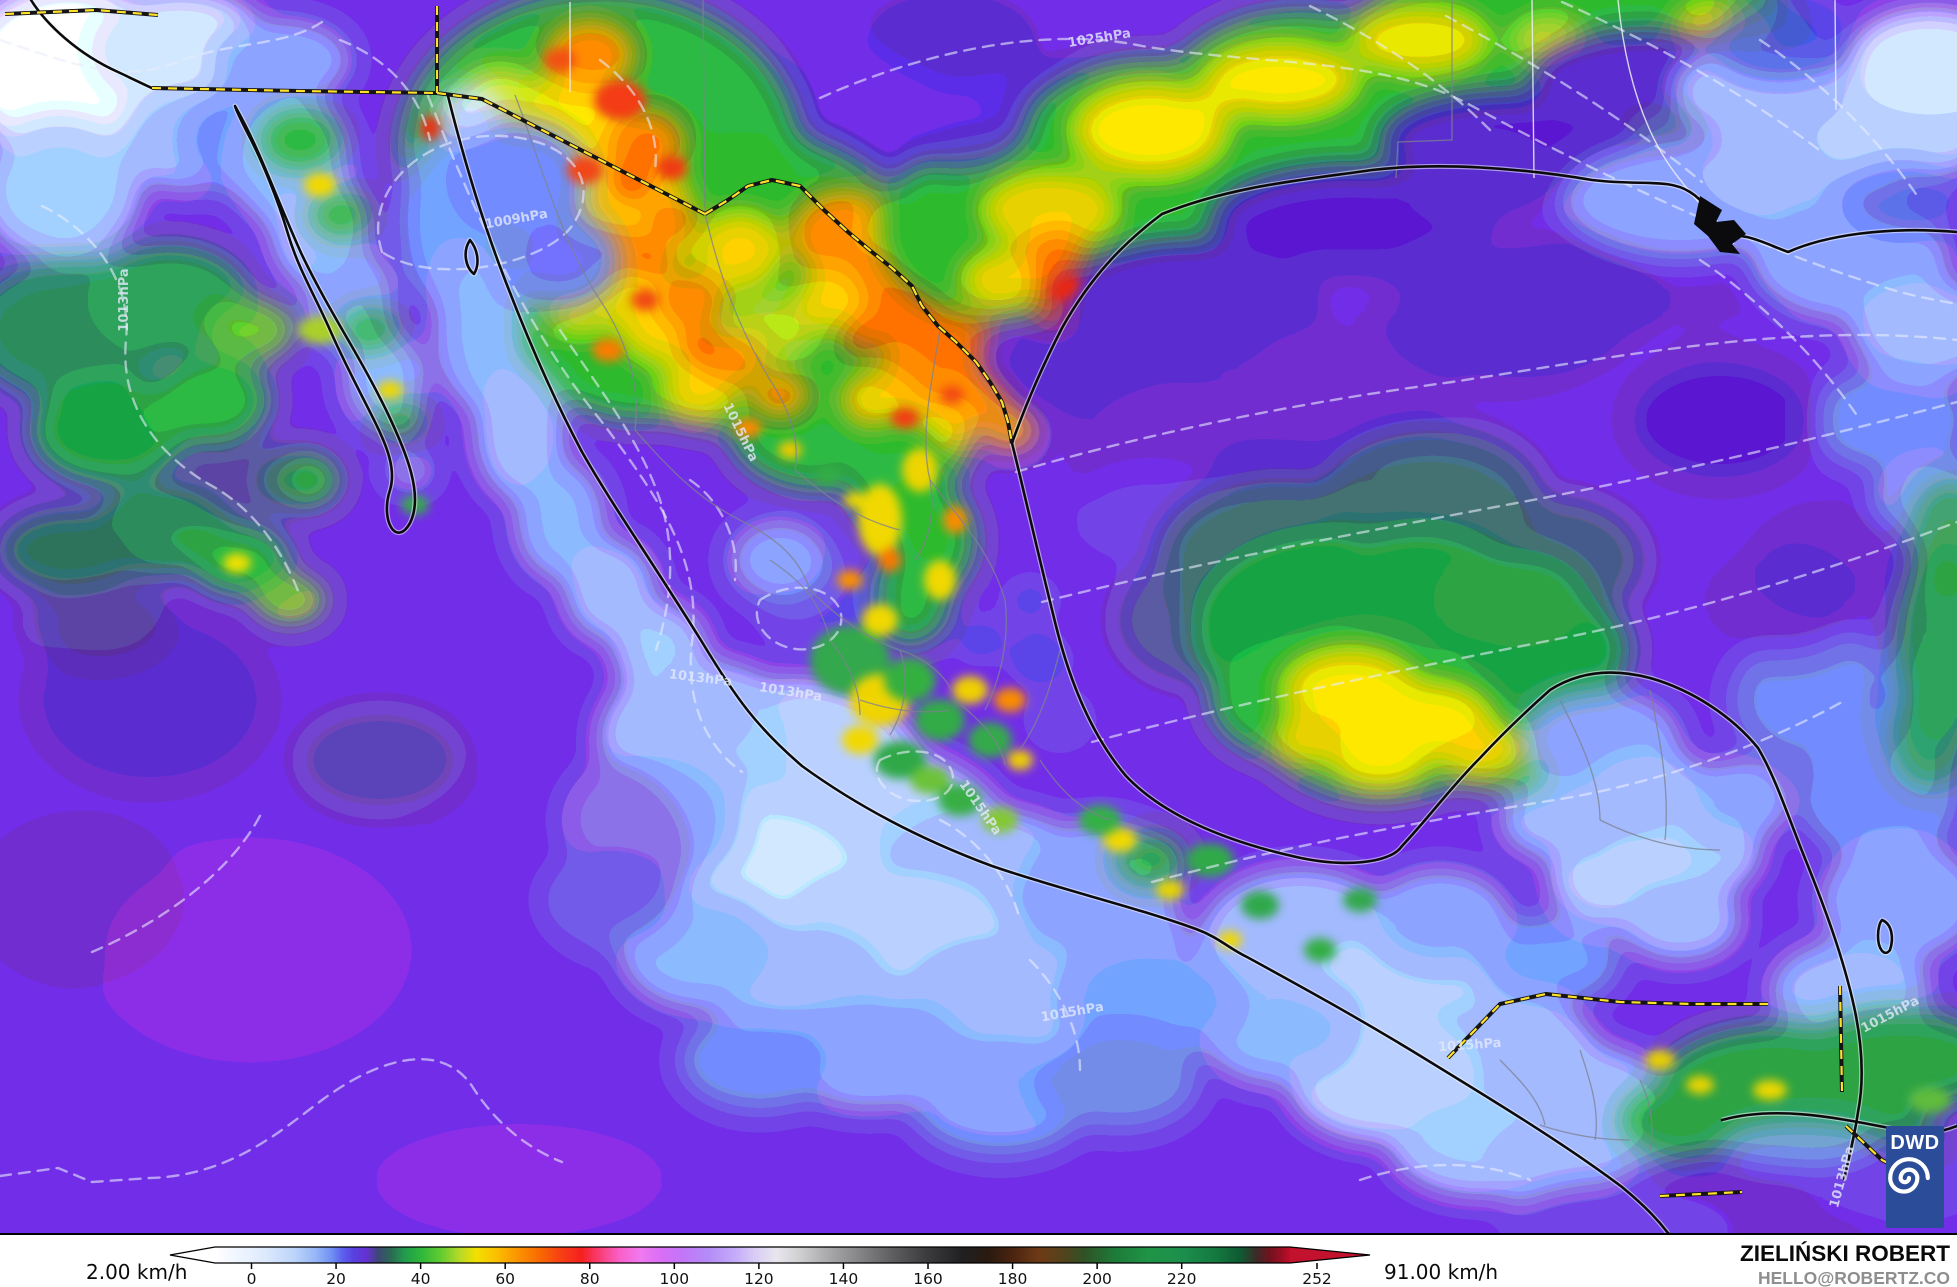  I want to click on colorbar-left-arrow, so click(192, 1255).